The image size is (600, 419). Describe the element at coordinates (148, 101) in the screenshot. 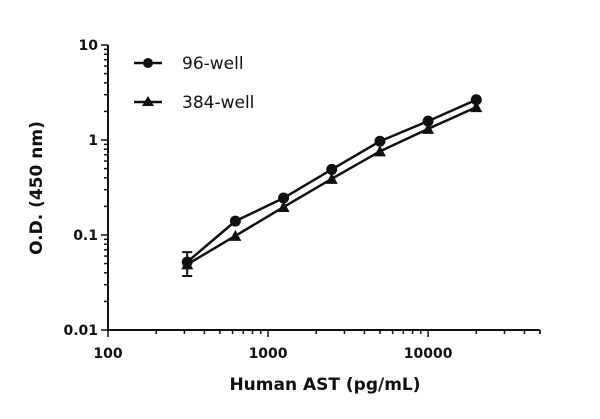

I see `legend-marker-384-well` at that location.